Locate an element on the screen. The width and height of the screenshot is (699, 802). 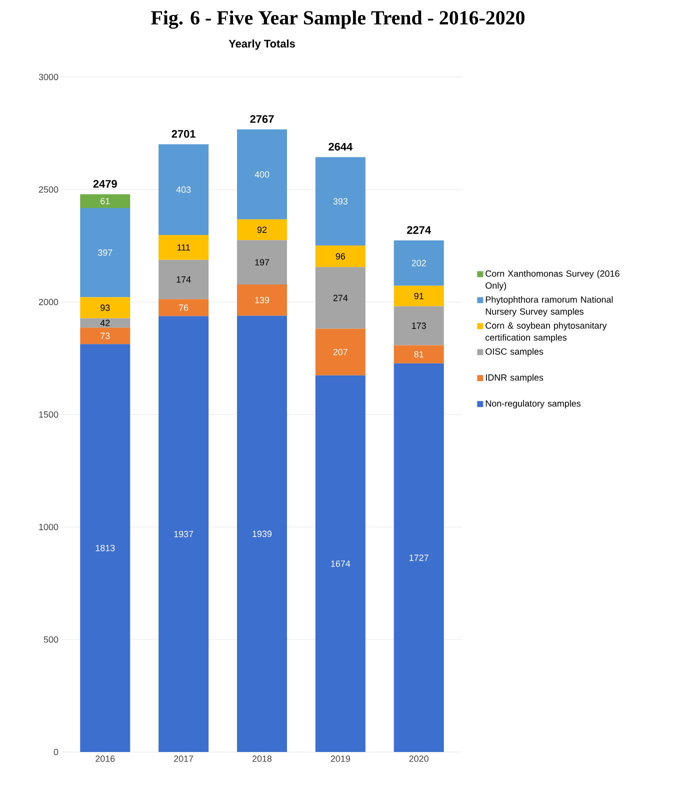
chart-subtitle: Yearly Totals is located at coordinates (261, 45).